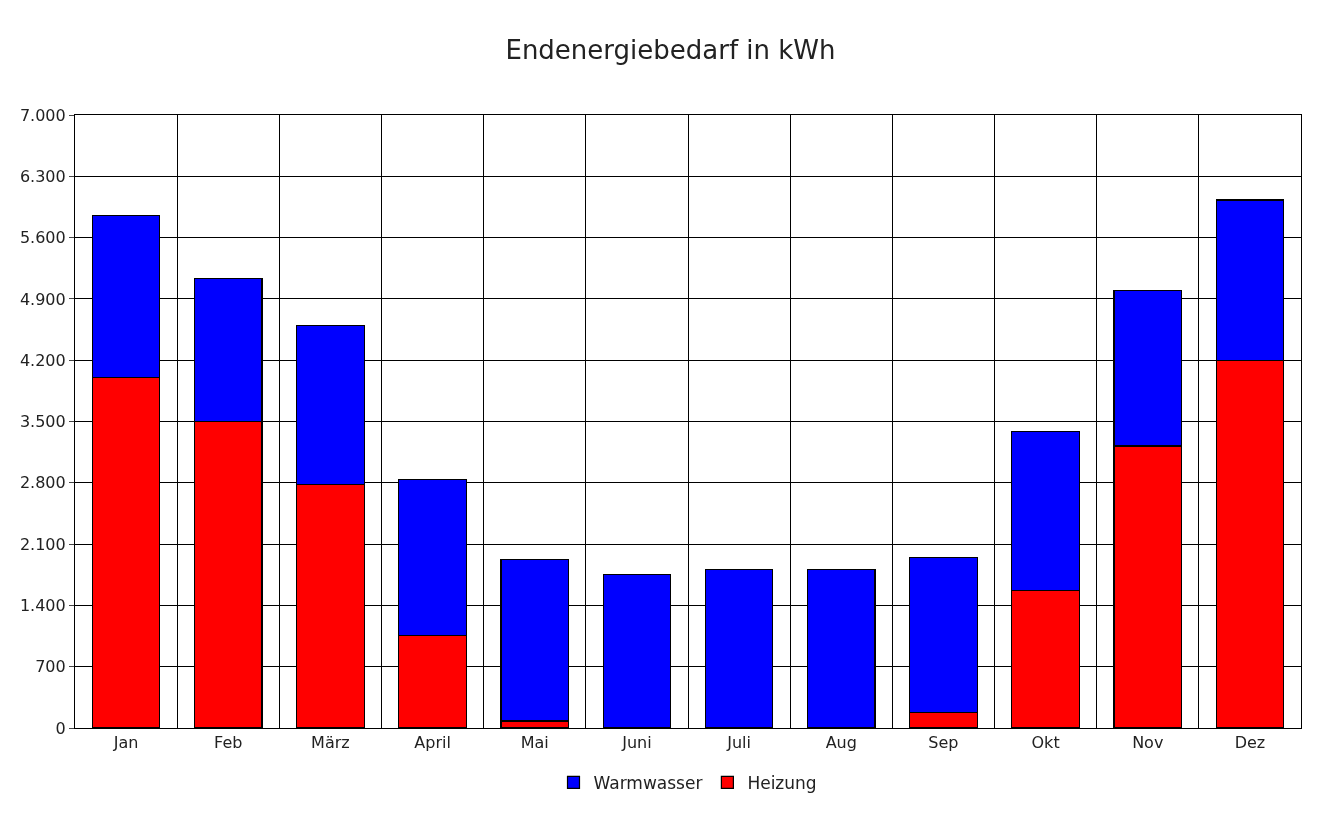  Describe the element at coordinates (1045, 743) in the screenshot. I see `x-tick-label: Okt` at that location.